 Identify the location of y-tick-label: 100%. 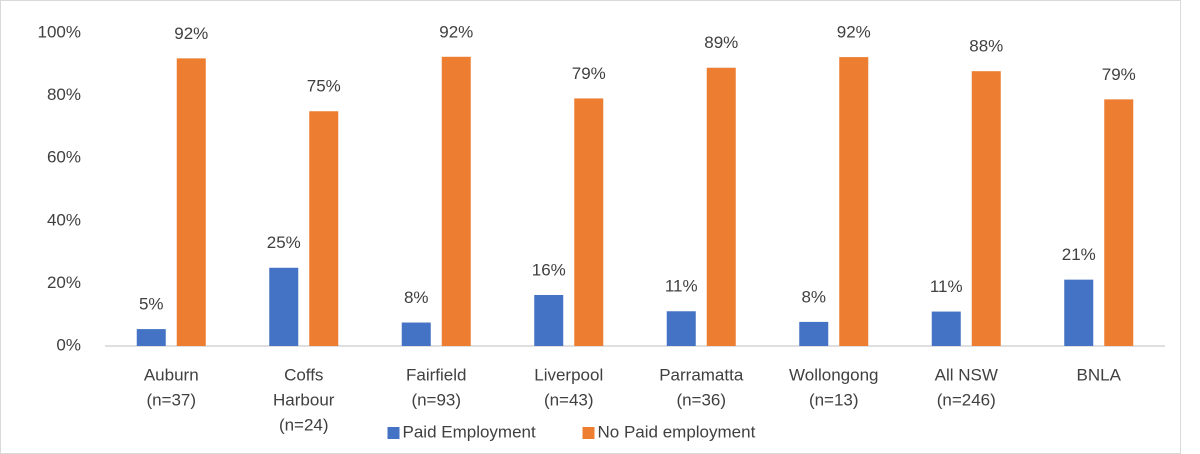
(59, 31).